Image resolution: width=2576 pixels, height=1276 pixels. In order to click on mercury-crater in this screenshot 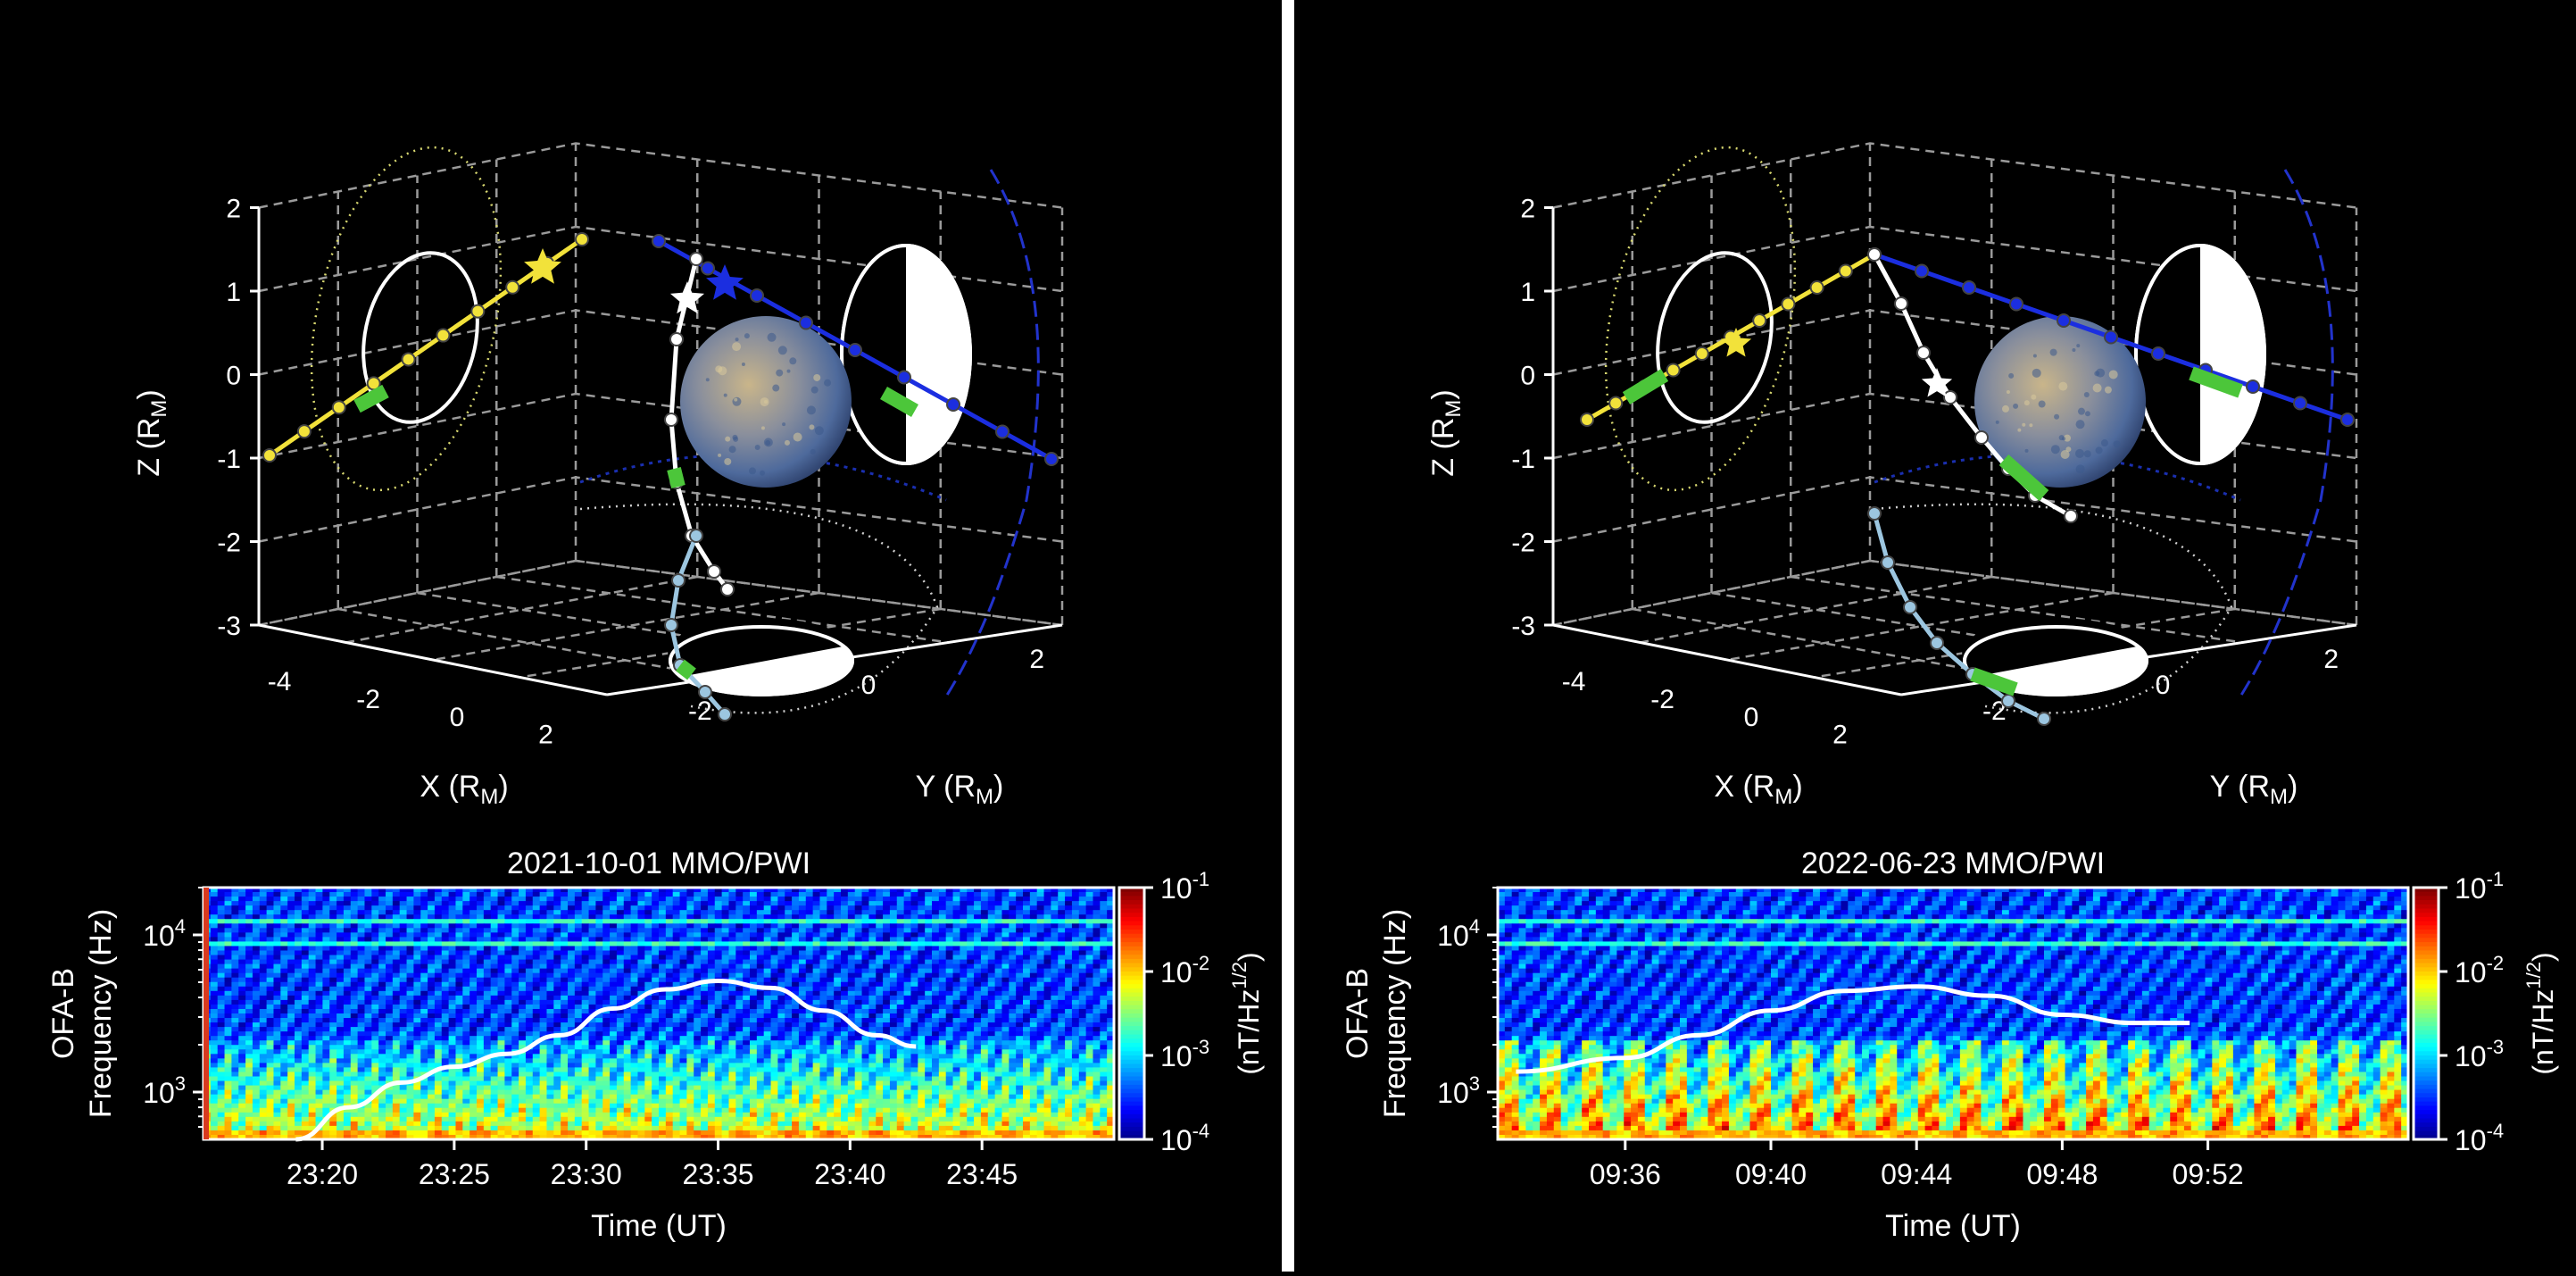, I will do `click(767, 443)`.